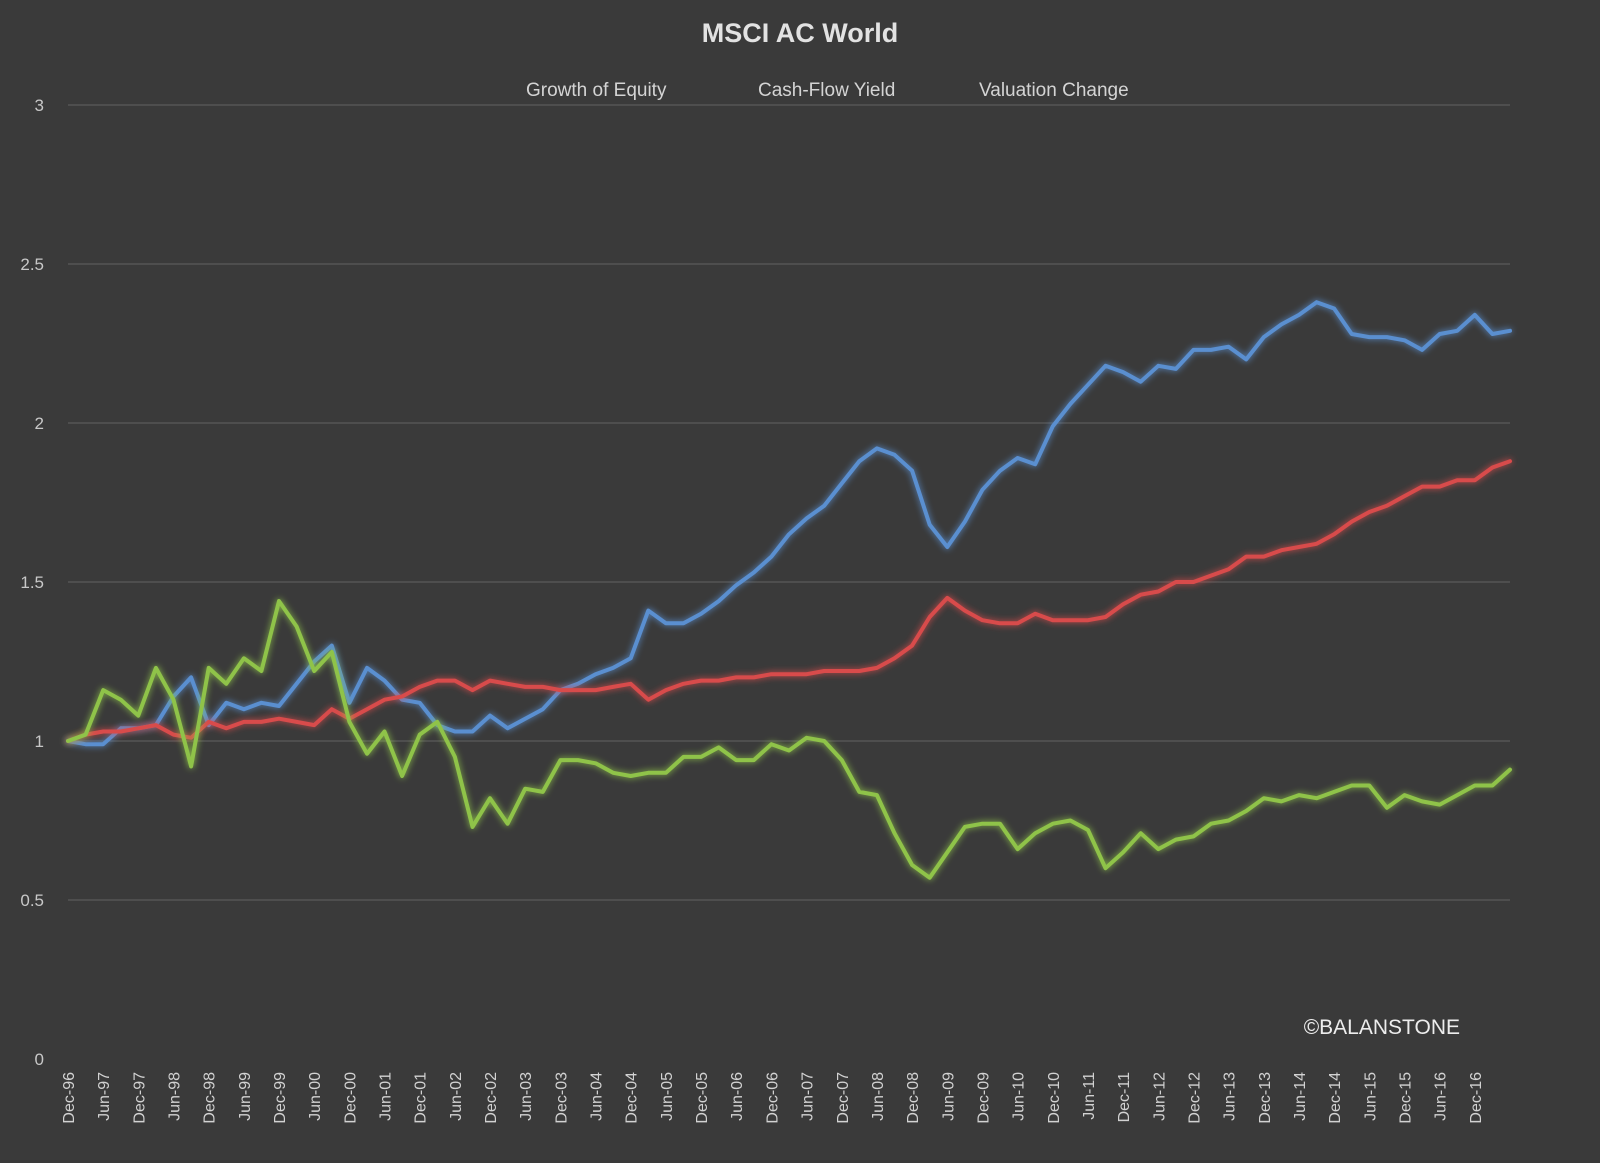 The height and width of the screenshot is (1163, 1600). What do you see at coordinates (32, 264) in the screenshot?
I see `y-tick-label: 2.5` at bounding box center [32, 264].